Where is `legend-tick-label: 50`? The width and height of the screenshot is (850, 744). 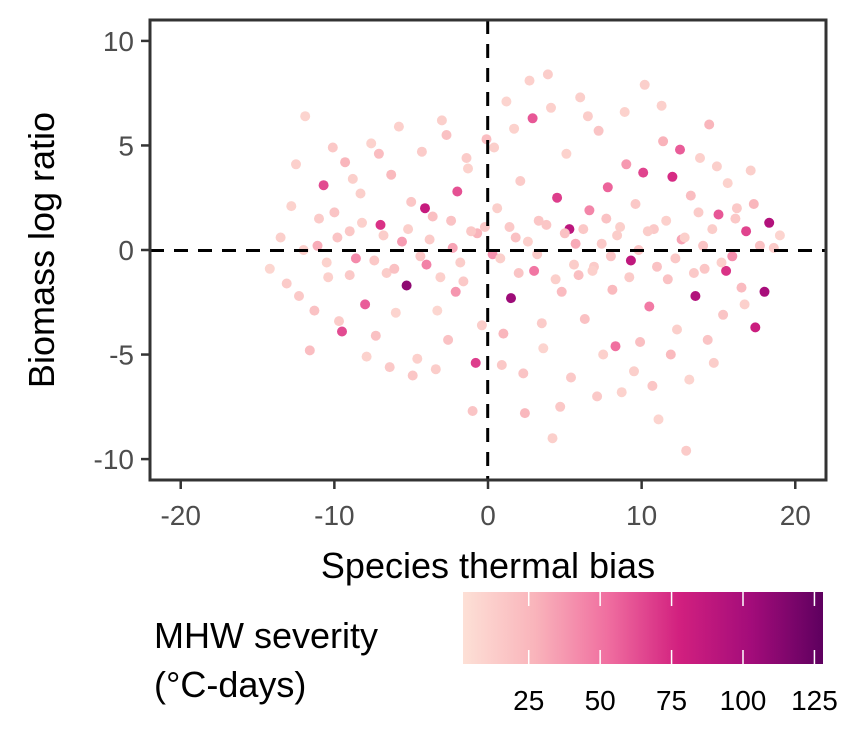
legend-tick-label: 50 is located at coordinates (600, 700).